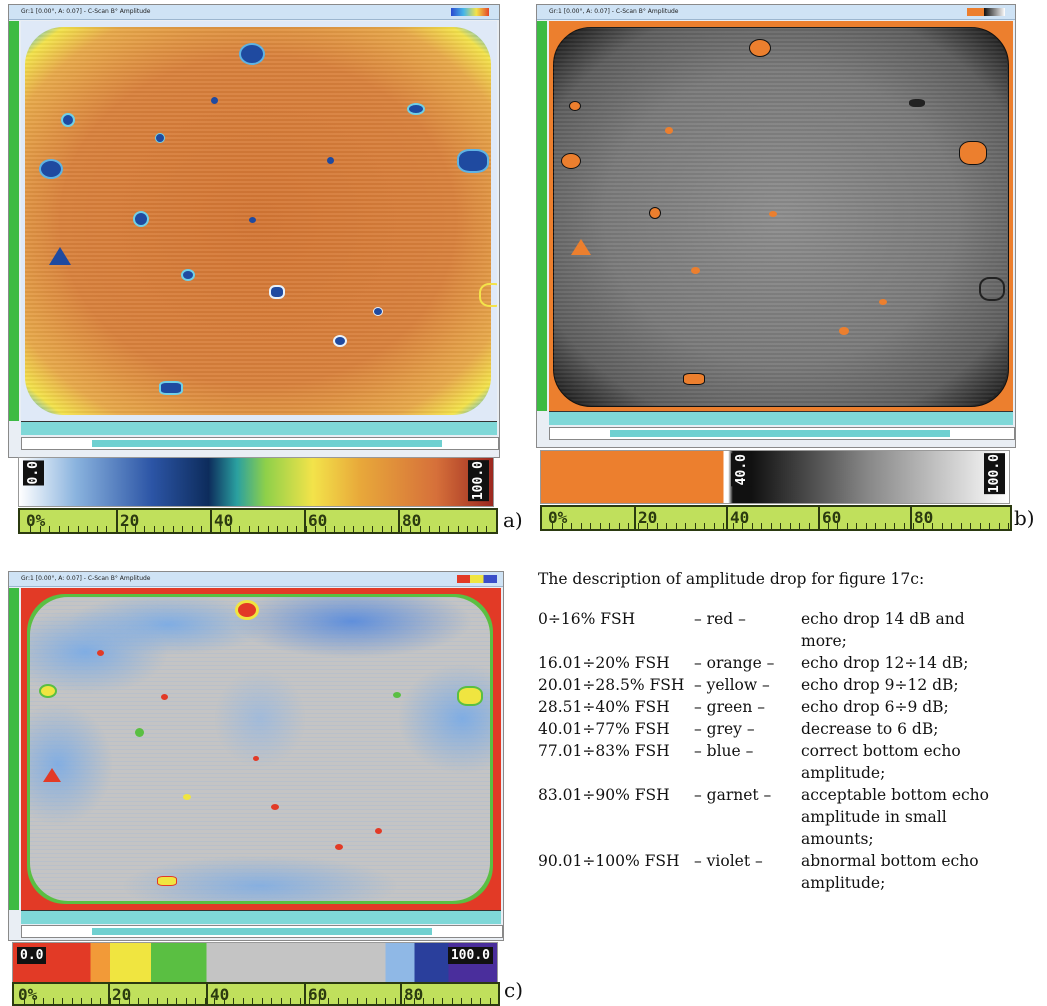 Image resolution: width=1047 pixels, height=1006 pixels. What do you see at coordinates (261, 917) in the screenshot?
I see `x-axis-ruler-c` at bounding box center [261, 917].